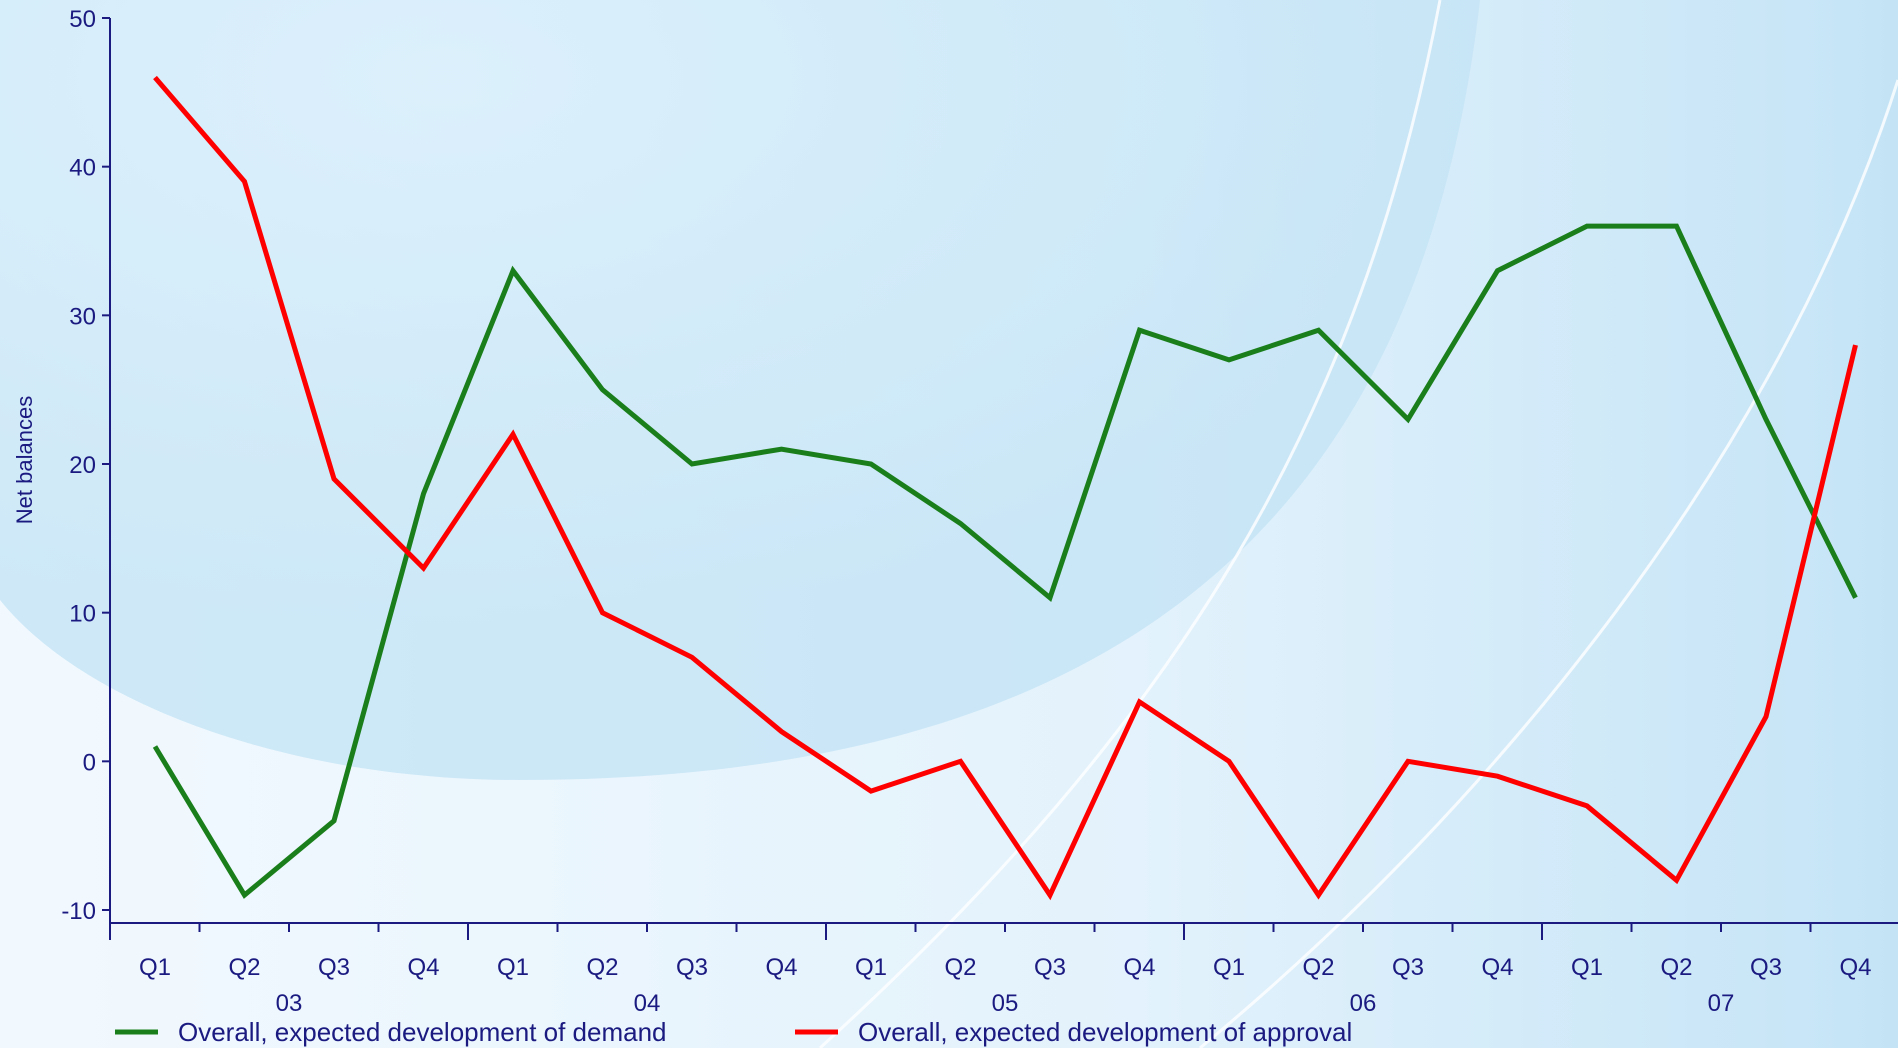 Image resolution: width=1898 pixels, height=1048 pixels. I want to click on y-tick-label: 40, so click(82, 168).